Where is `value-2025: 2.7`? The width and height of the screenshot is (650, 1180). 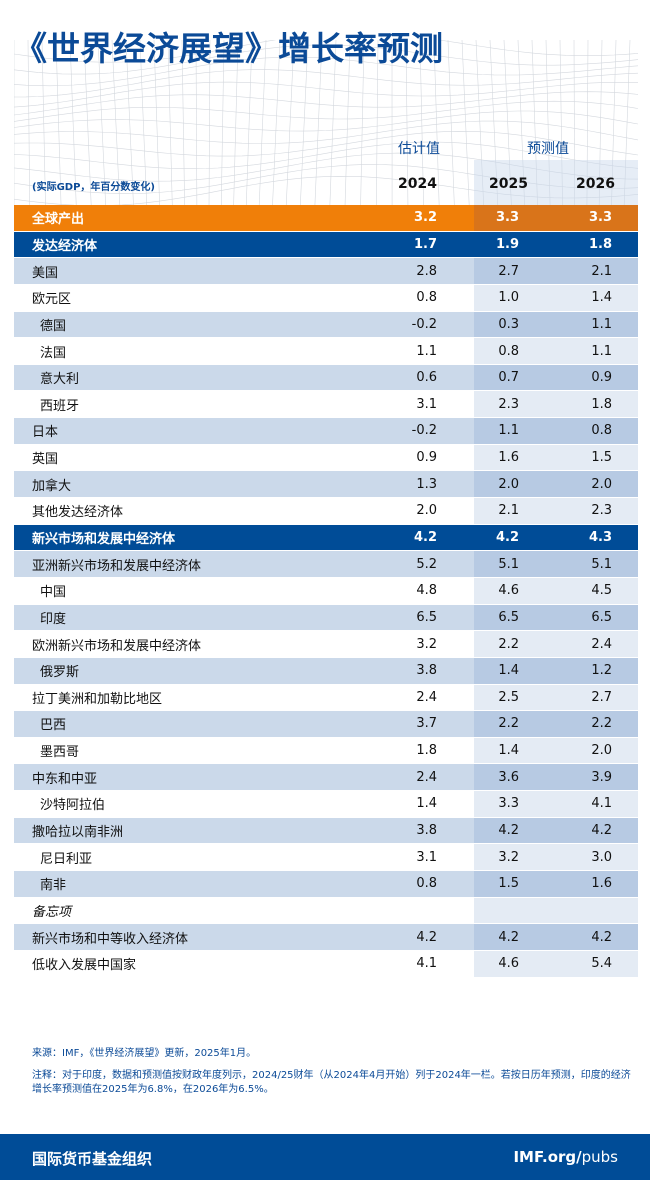 value-2025: 2.7 is located at coordinates (508, 271).